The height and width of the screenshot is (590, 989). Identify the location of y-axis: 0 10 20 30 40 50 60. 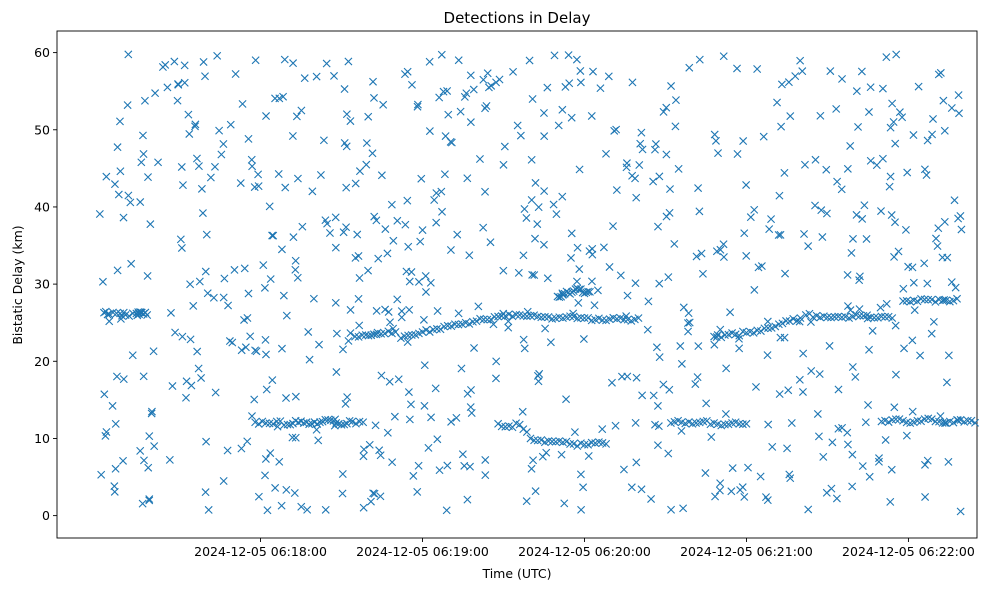
(45, 284).